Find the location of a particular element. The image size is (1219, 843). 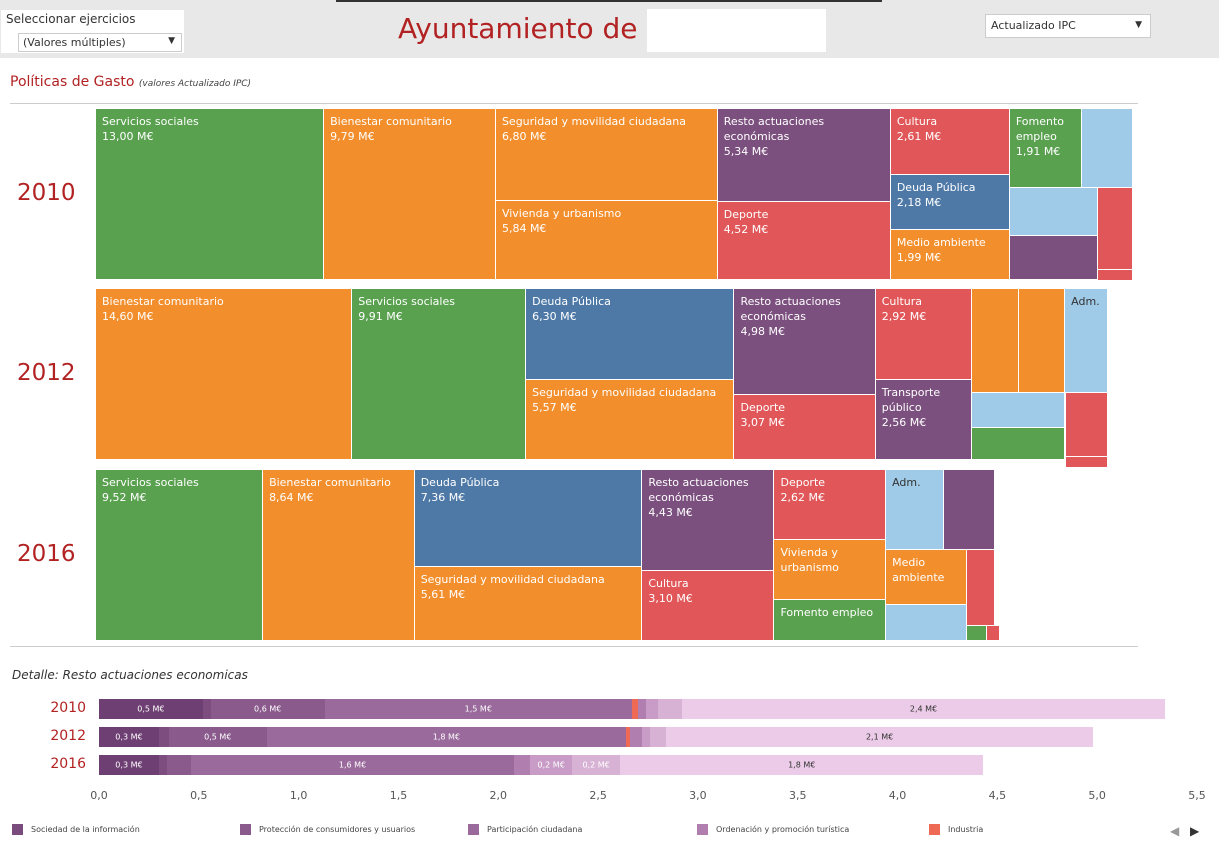

treemap-cell: Resto actuaciones económicas 4,43 M€ is located at coordinates (708, 520).